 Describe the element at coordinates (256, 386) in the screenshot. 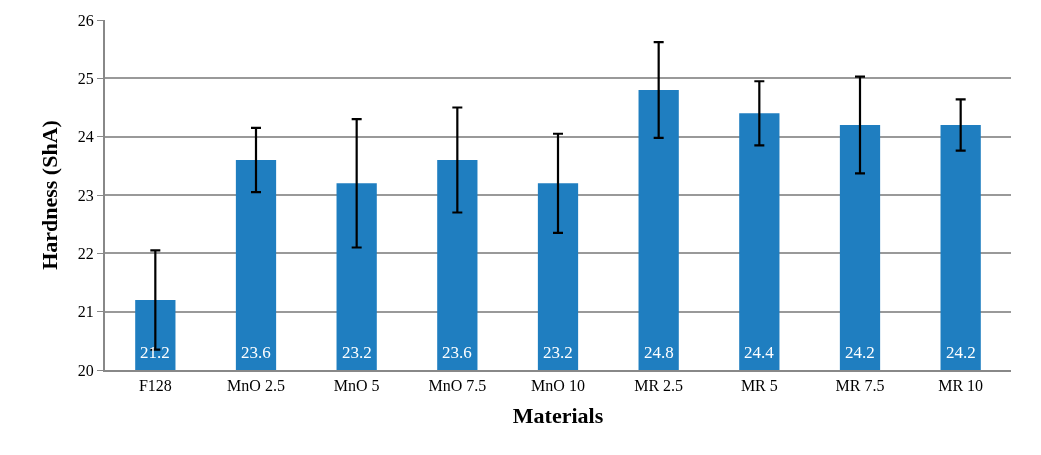

I see `x-tick-label: MnO 2.5` at that location.